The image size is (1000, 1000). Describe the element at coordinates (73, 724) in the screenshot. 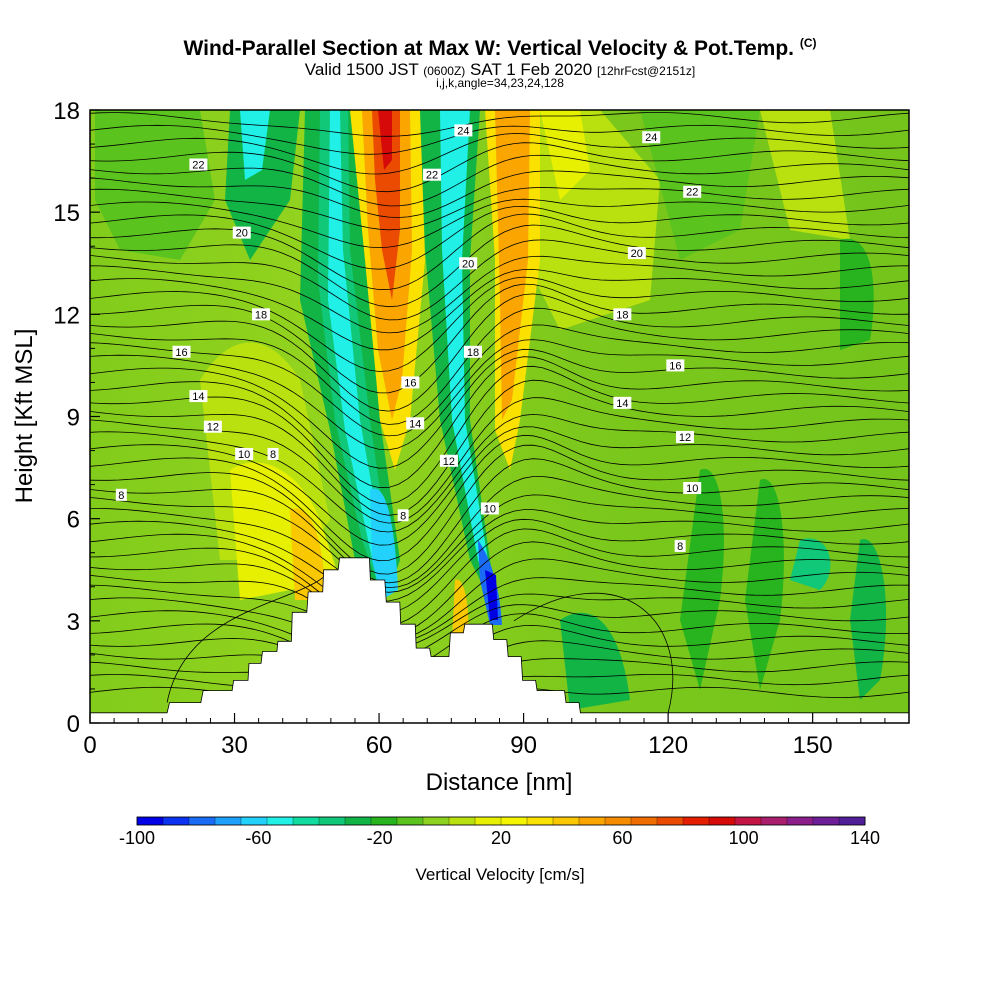

I see `y-tick-label: 0` at that location.